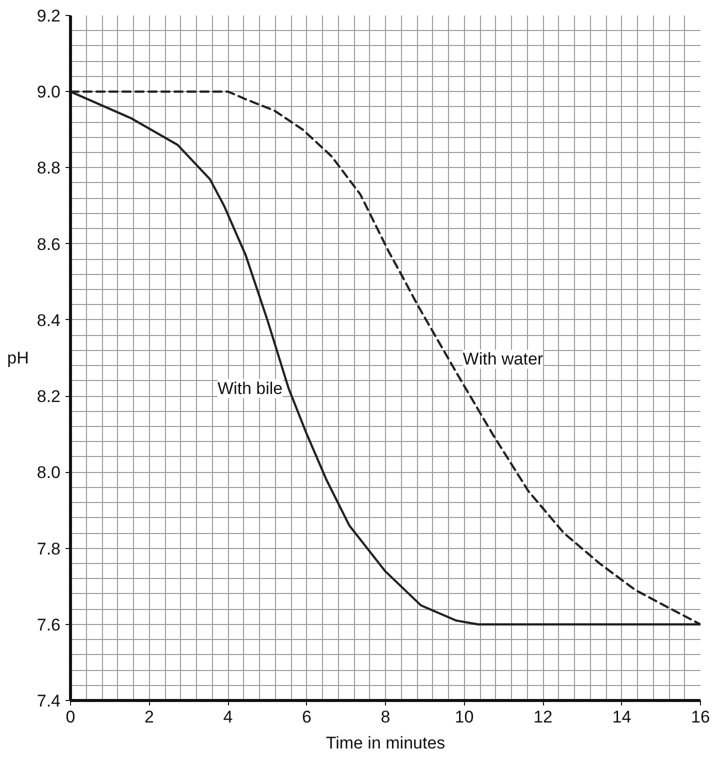 The height and width of the screenshot is (762, 727). Describe the element at coordinates (503, 359) in the screenshot. I see `series-label: With water` at that location.